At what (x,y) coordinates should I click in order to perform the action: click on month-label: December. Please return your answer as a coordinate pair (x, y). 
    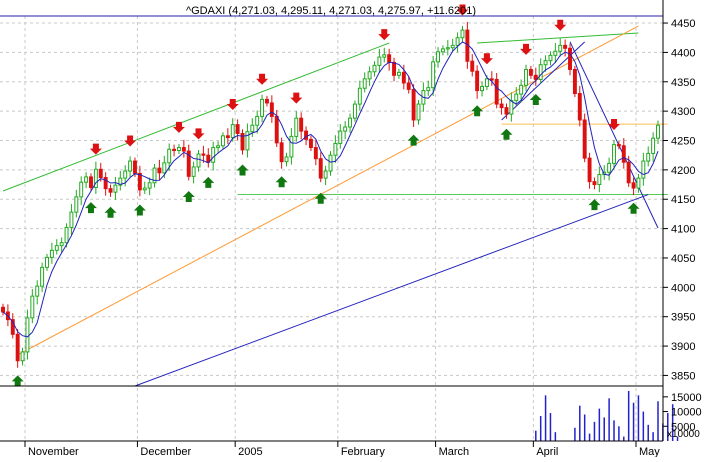
    Looking at the image, I should click on (165, 451).